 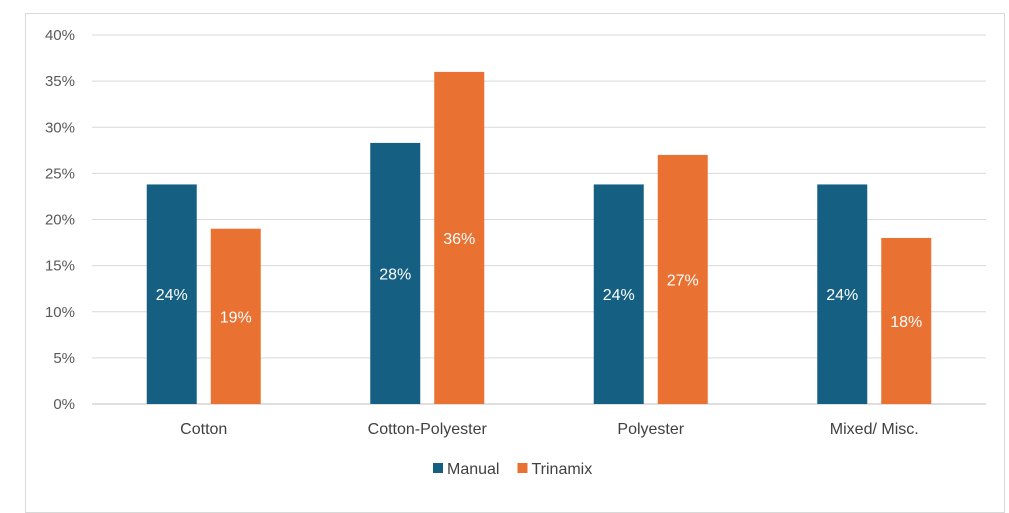 I want to click on y-tick-label: 15%, so click(x=60, y=266).